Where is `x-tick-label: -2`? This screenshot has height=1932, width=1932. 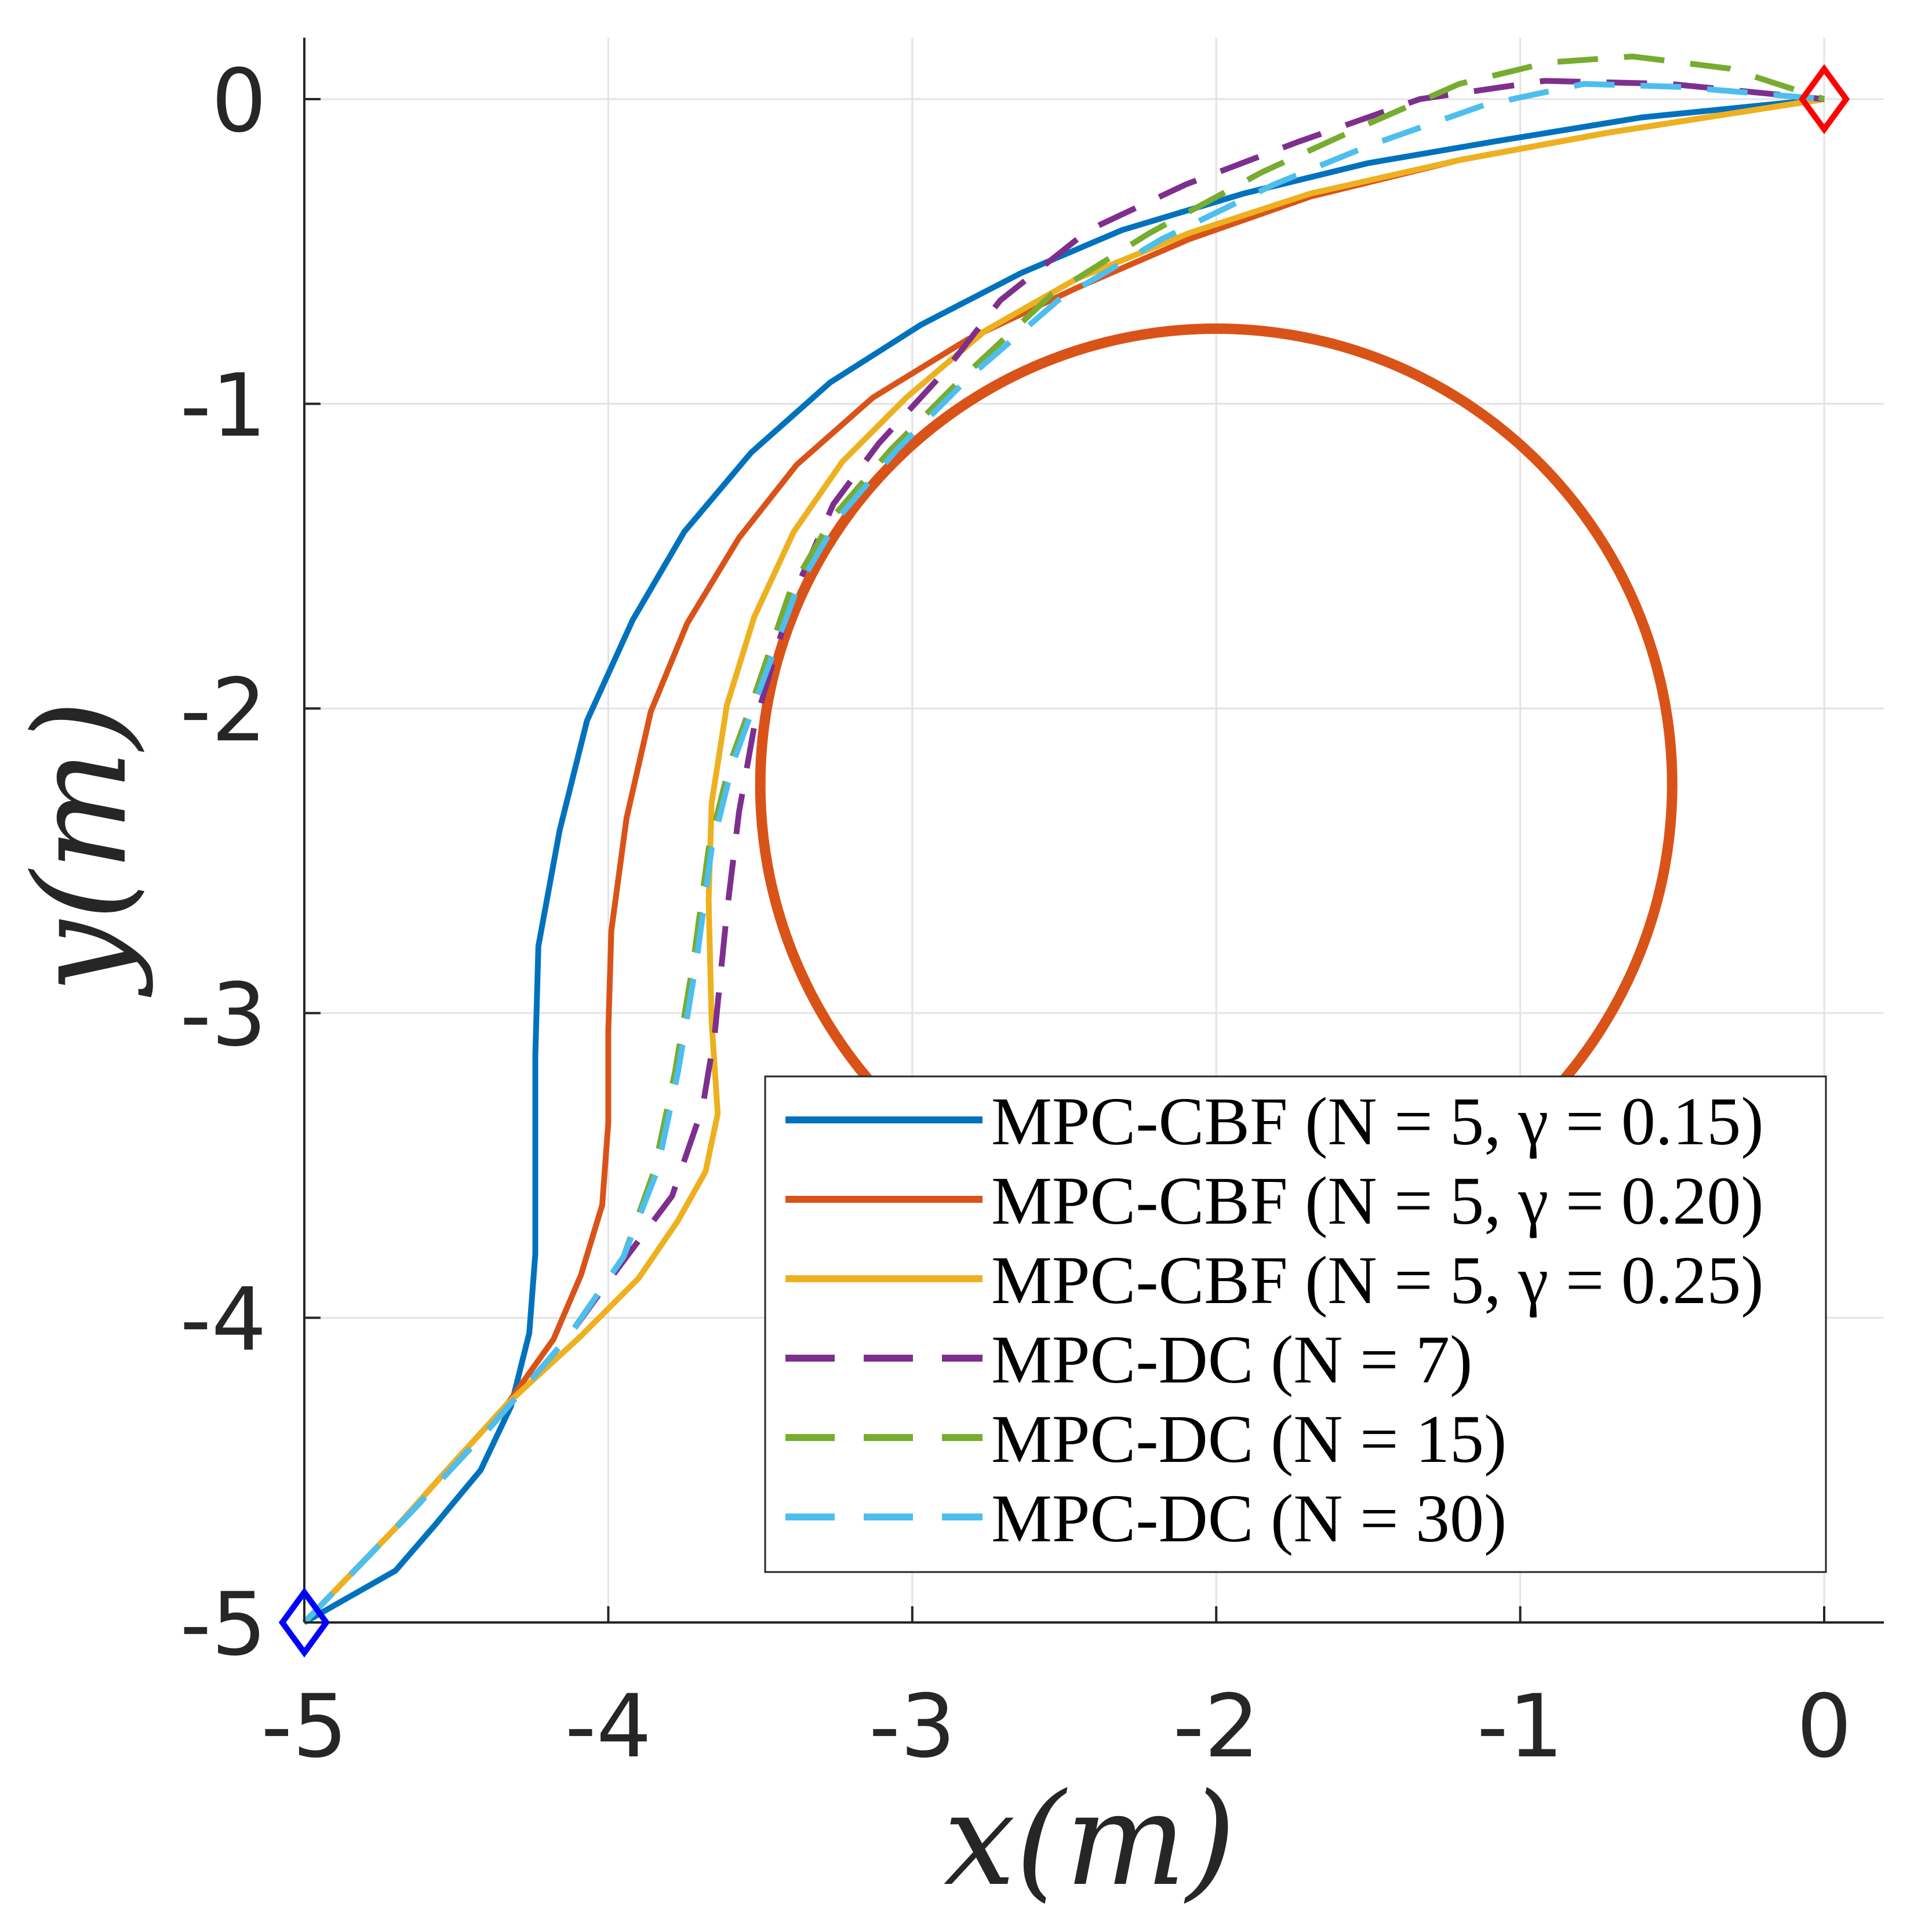 x-tick-label: -2 is located at coordinates (1217, 1726).